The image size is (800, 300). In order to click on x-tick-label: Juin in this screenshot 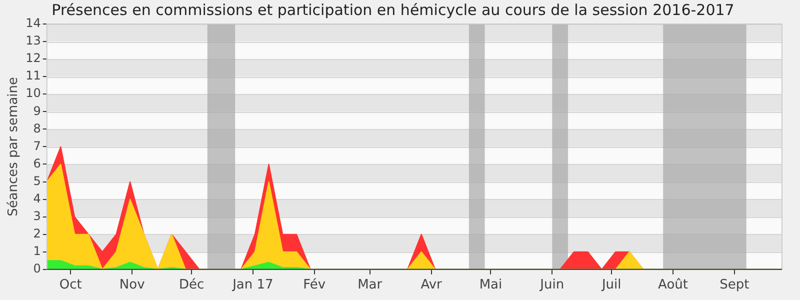, I will do `click(551, 285)`.